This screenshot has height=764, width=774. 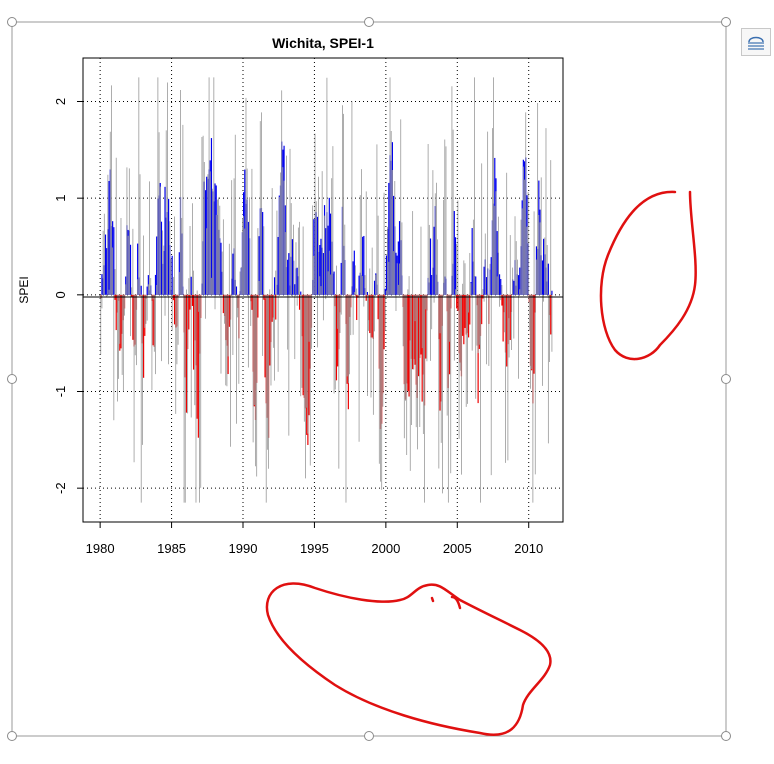 What do you see at coordinates (369, 22) in the screenshot?
I see `resize-handle-top` at bounding box center [369, 22].